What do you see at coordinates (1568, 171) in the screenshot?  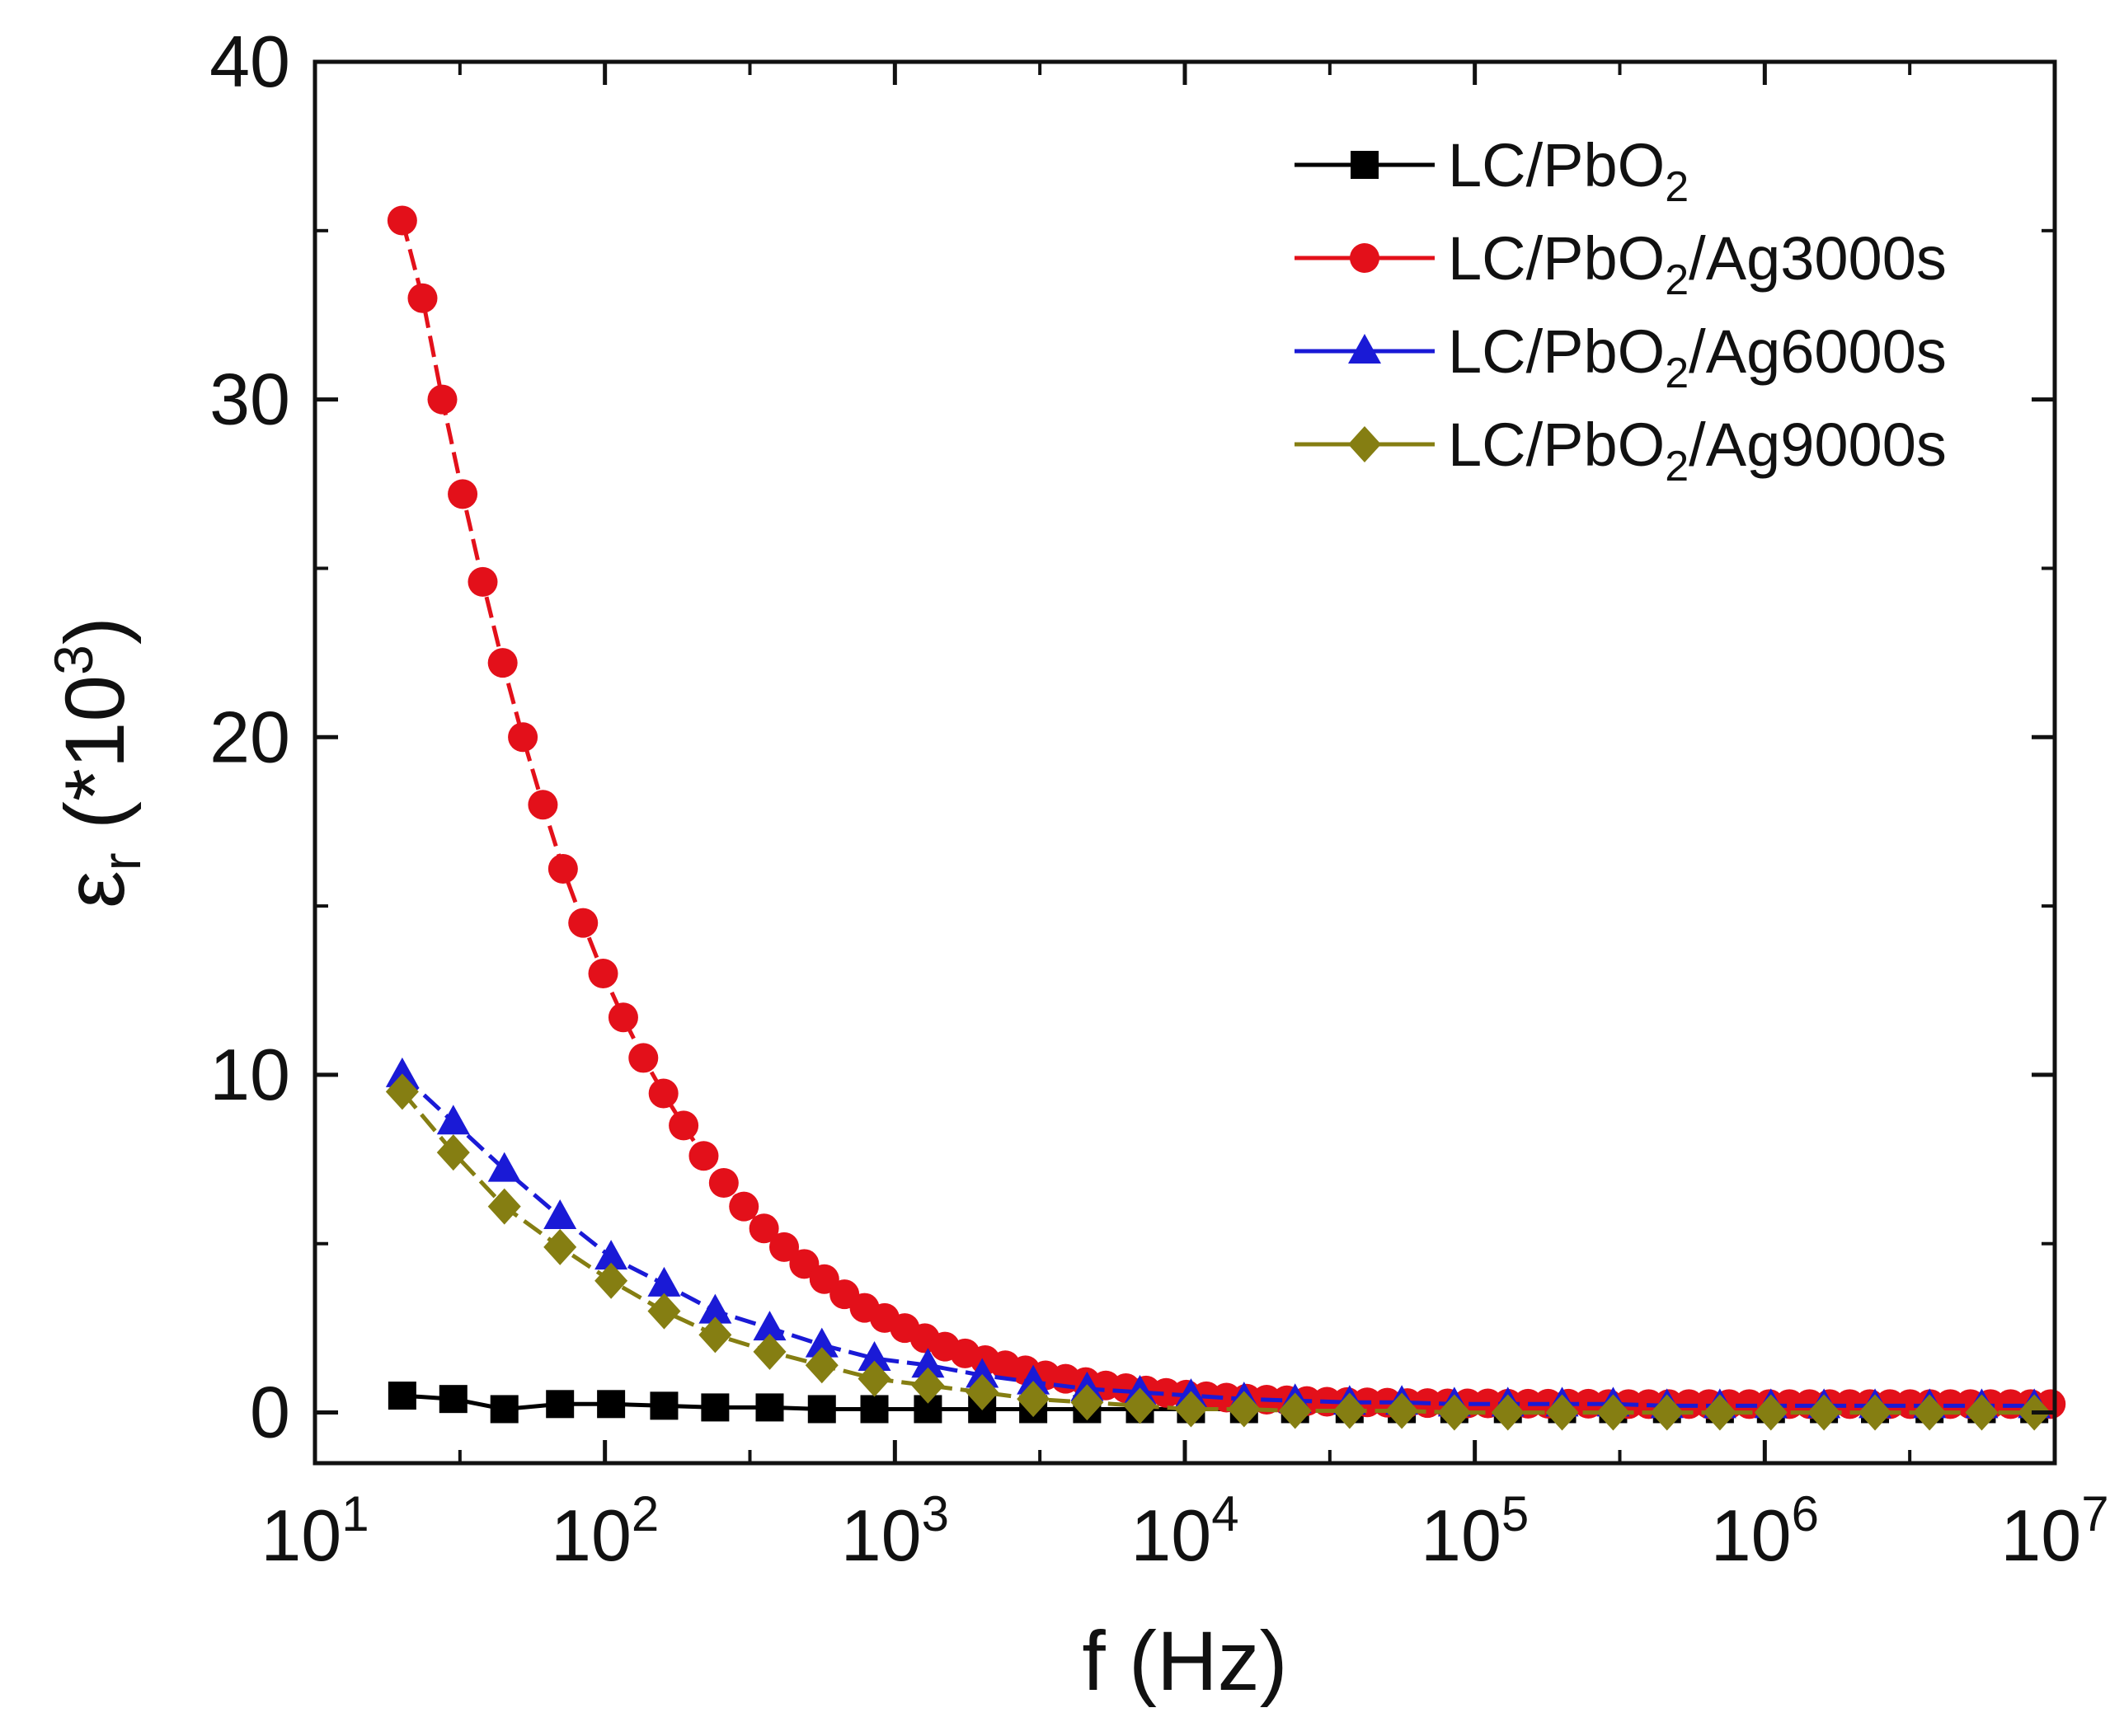 I see `legend-label: LC/PbO2` at bounding box center [1568, 171].